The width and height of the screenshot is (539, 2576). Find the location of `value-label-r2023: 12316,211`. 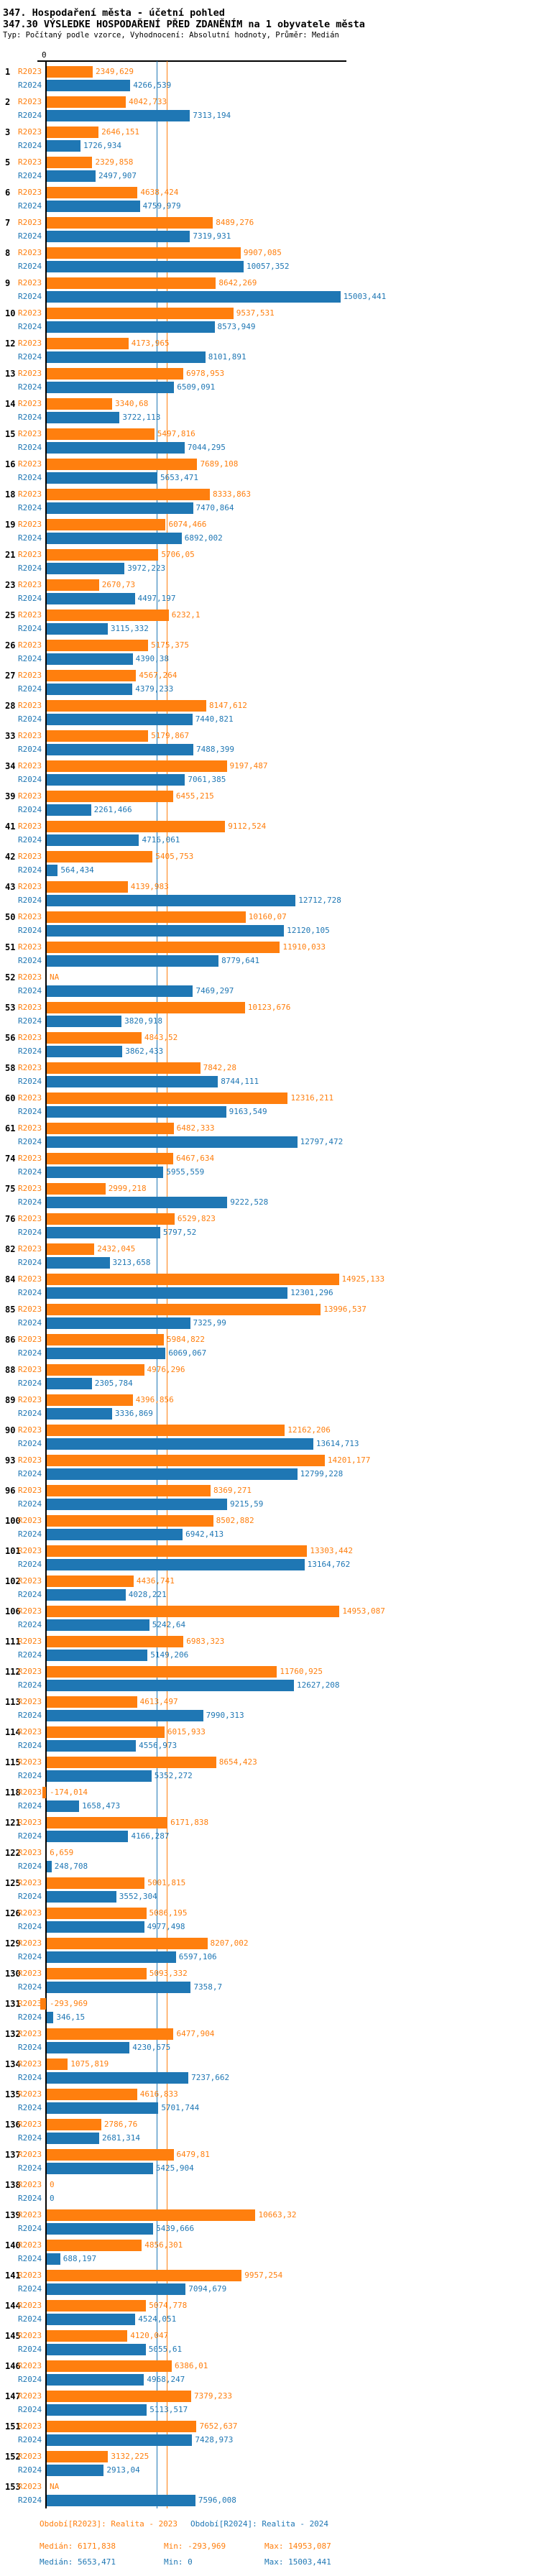

value-label-r2023: 12316,211 is located at coordinates (312, 1098).